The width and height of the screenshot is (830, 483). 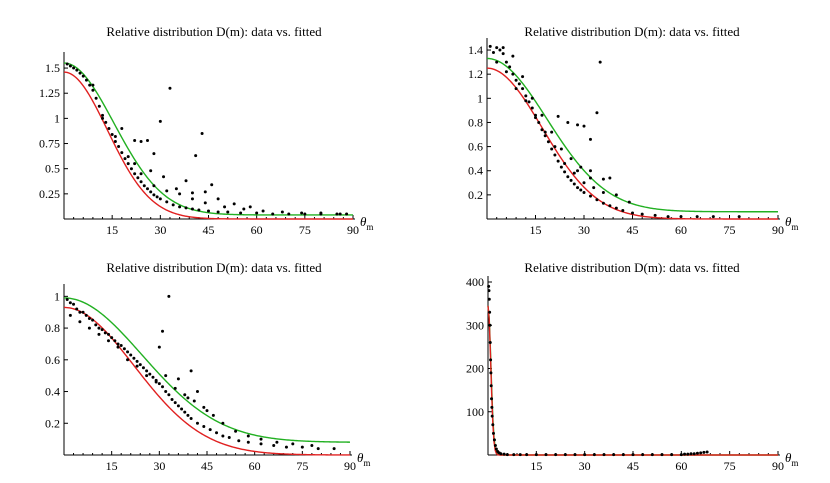 I want to click on y-tick-label: 0.5, so click(x=52, y=169).